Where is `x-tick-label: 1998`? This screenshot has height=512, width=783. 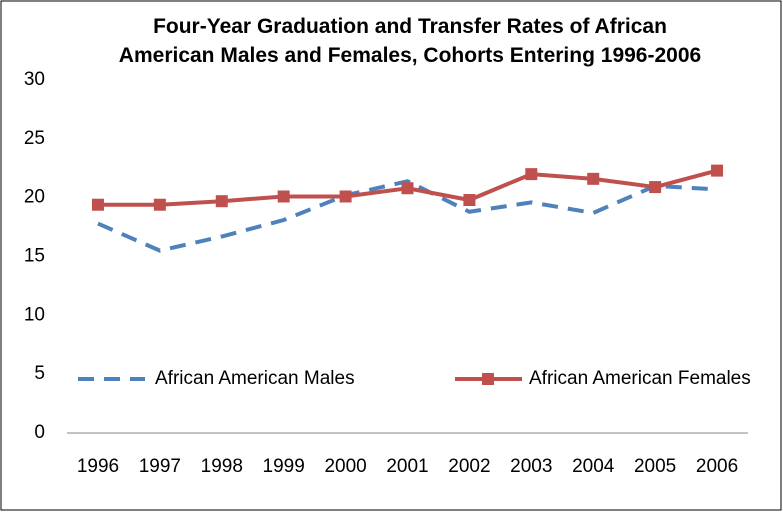 x-tick-label: 1998 is located at coordinates (222, 466).